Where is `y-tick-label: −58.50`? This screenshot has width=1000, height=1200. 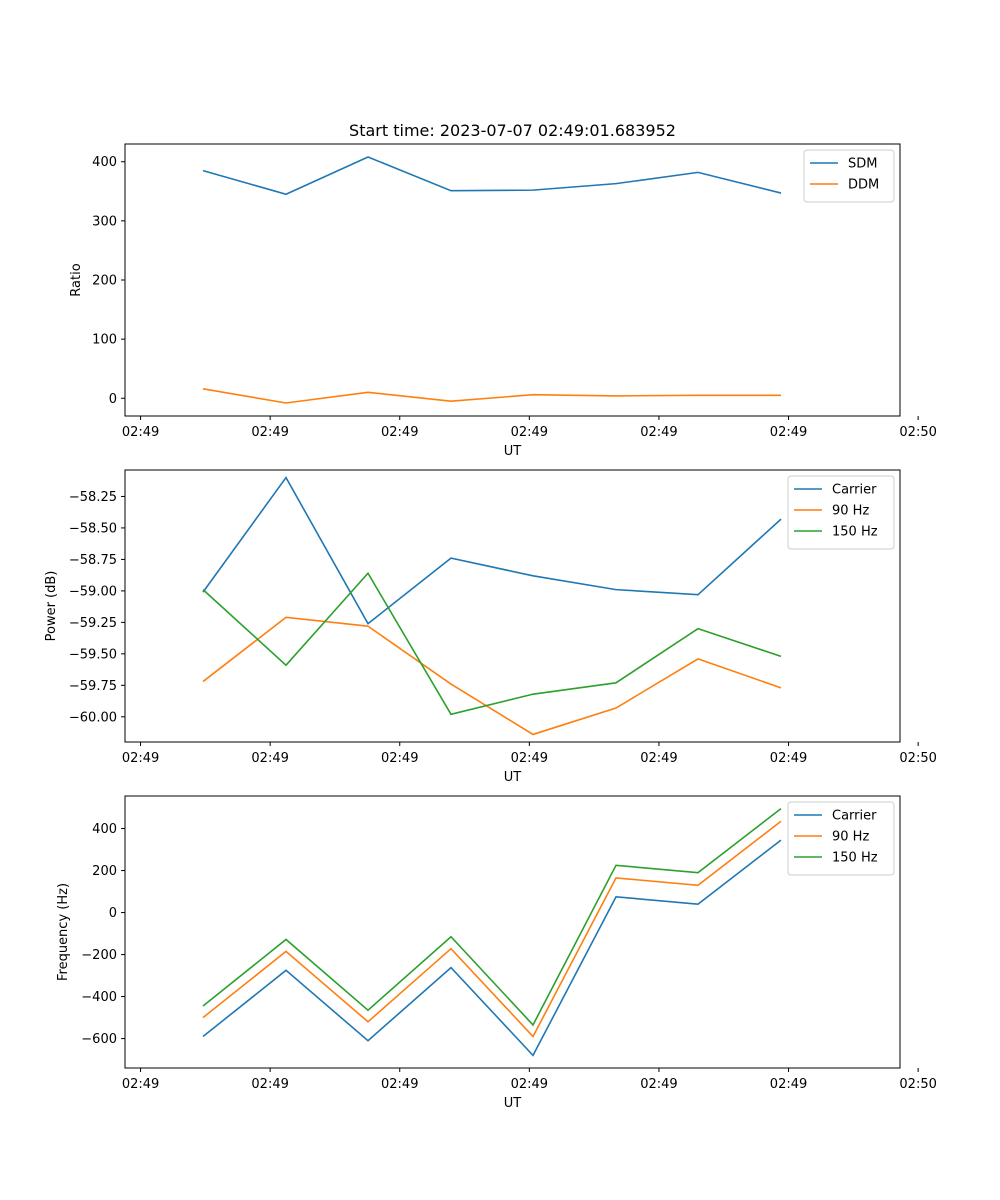
y-tick-label: −58.50 is located at coordinates (93, 528).